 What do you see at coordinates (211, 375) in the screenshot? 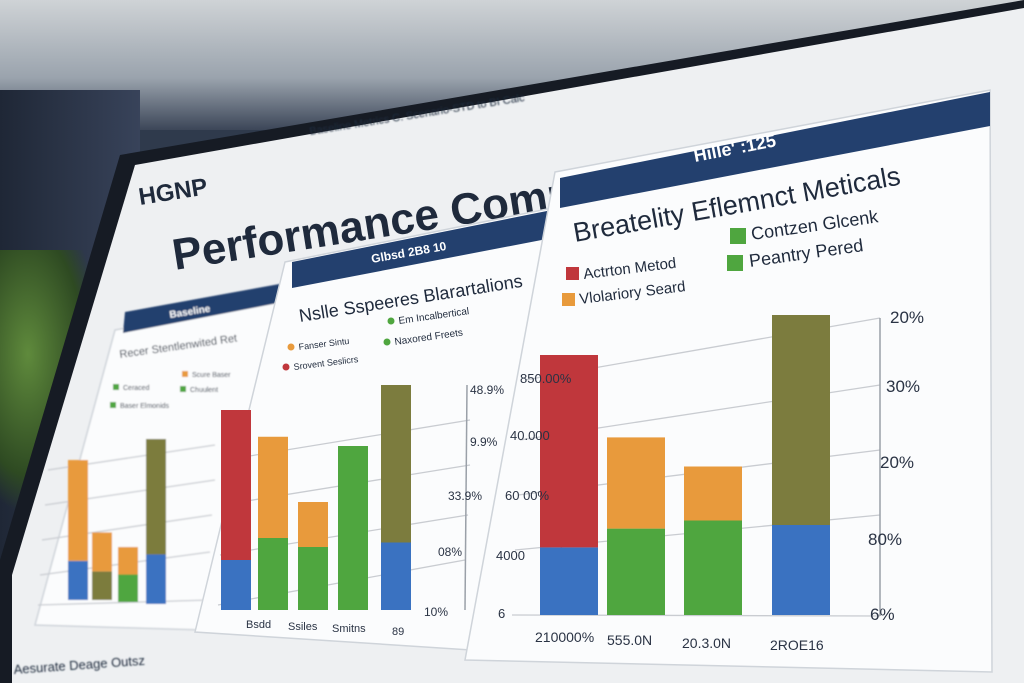
I see `legend-label-1-2: Scure Baser` at bounding box center [211, 375].